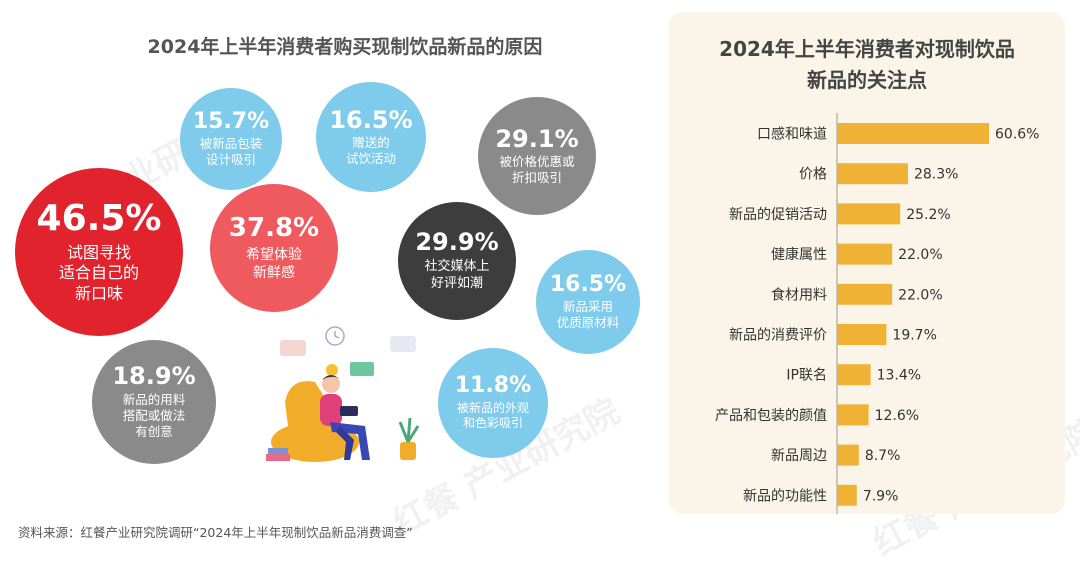 The image size is (1080, 565). I want to click on value-label: 7.9%, so click(881, 496).